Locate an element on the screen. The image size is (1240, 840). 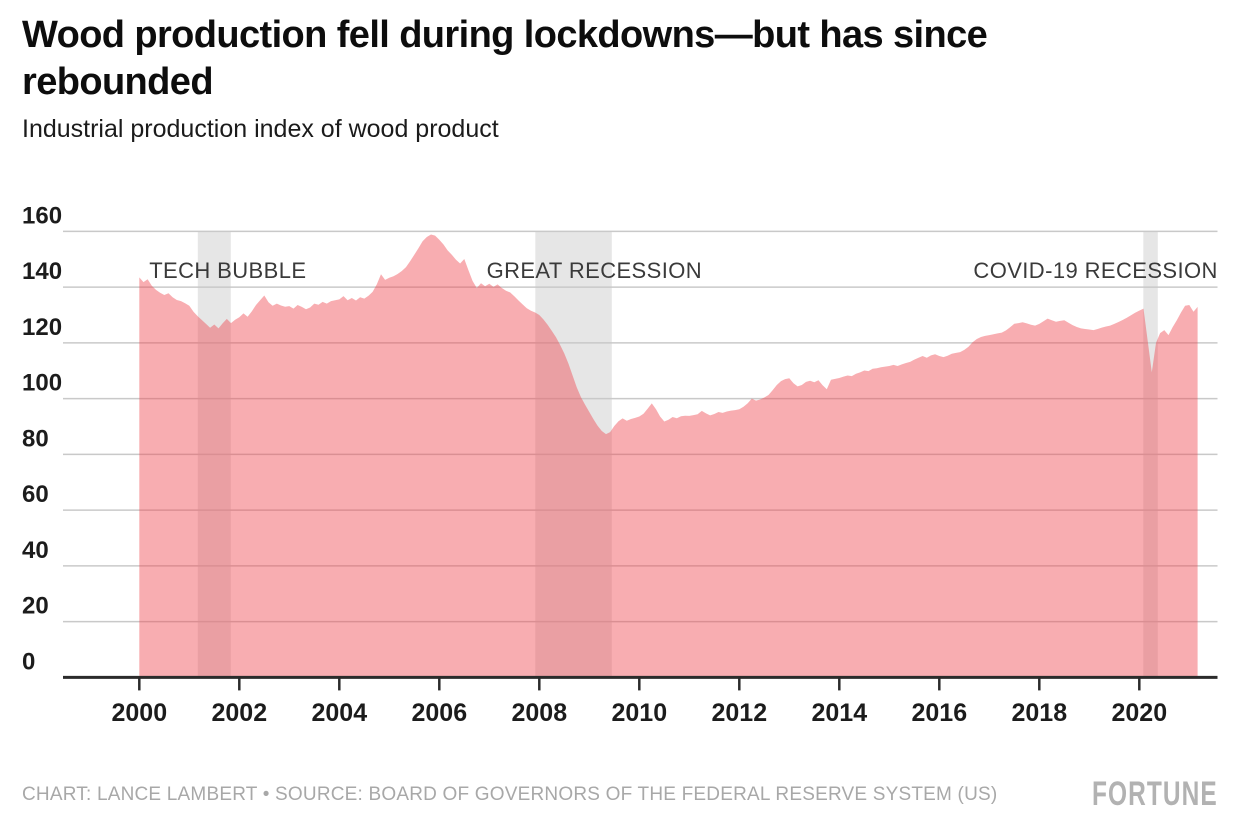
x-tick-label: 2014 is located at coordinates (839, 713).